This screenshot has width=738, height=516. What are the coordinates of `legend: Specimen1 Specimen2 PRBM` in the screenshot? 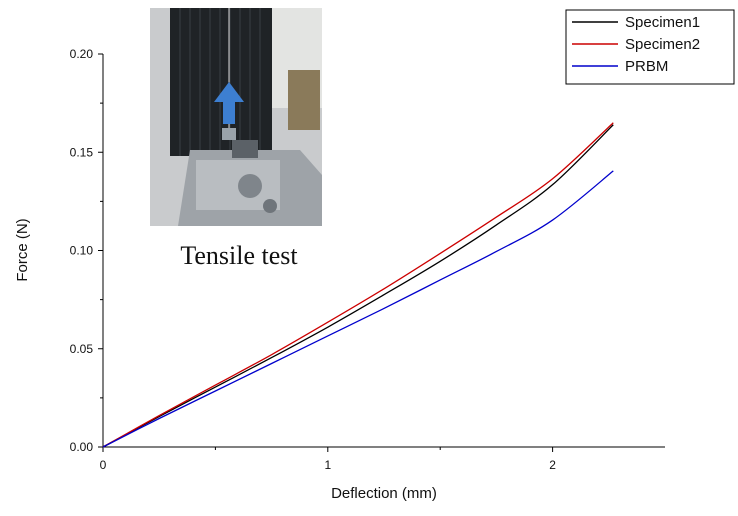 It's located at (650, 47).